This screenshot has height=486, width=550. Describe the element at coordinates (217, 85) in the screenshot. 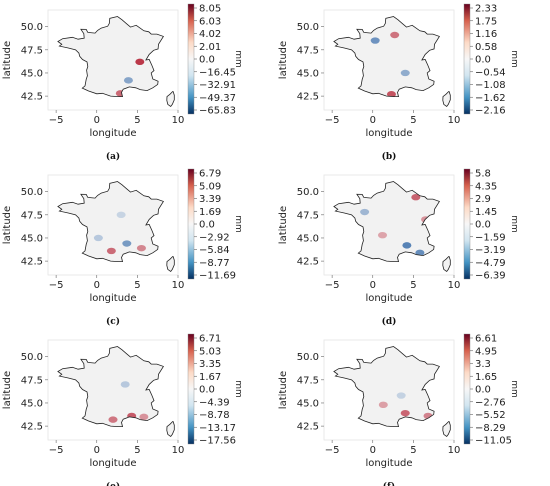

I see `colorbar-tick-label: −32.91` at that location.